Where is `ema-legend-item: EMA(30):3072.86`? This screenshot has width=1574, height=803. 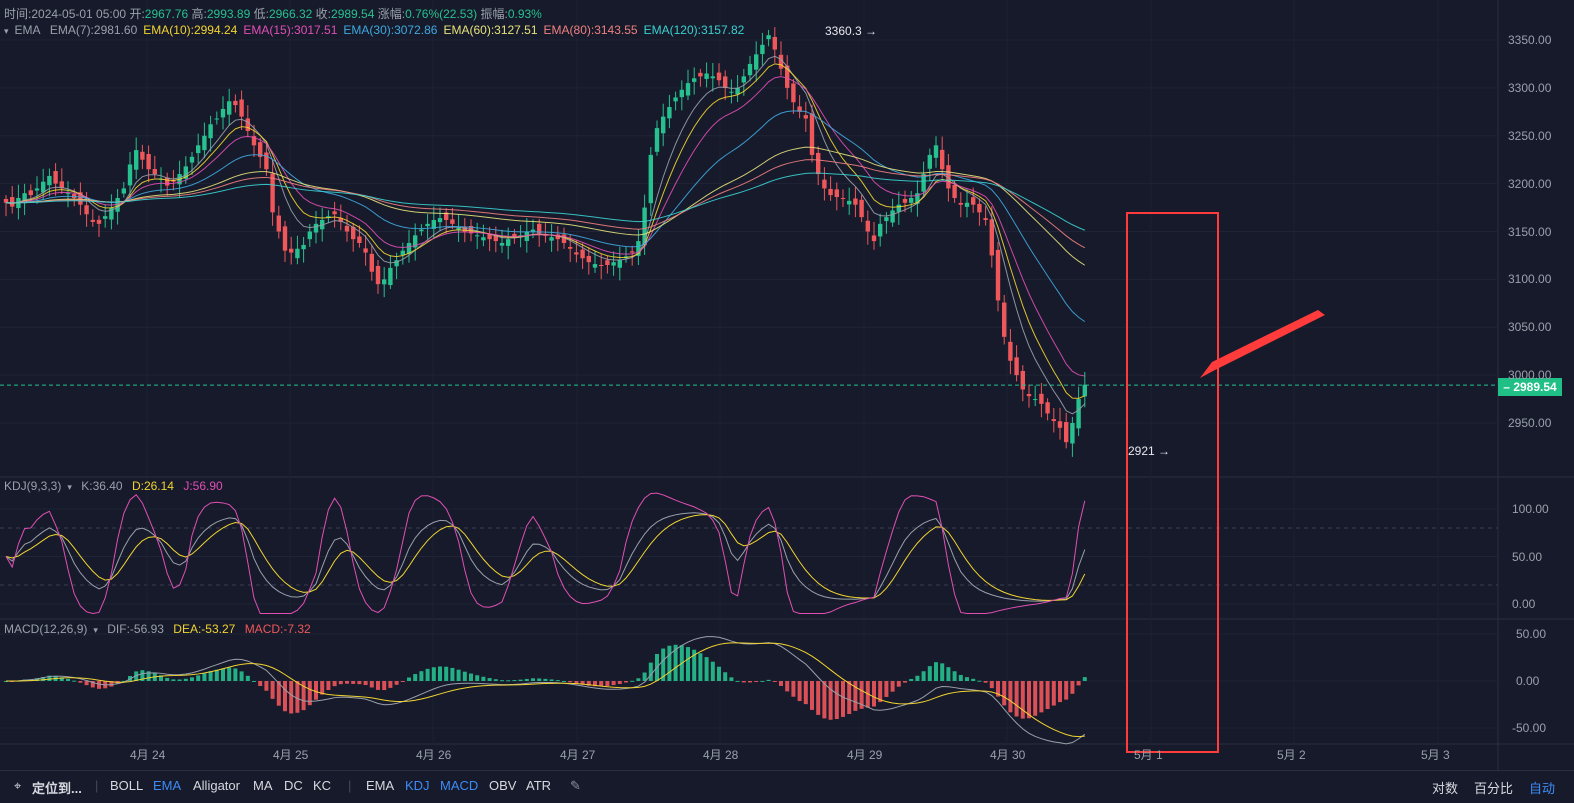 ema-legend-item: EMA(30):3072.86 is located at coordinates (390, 30).